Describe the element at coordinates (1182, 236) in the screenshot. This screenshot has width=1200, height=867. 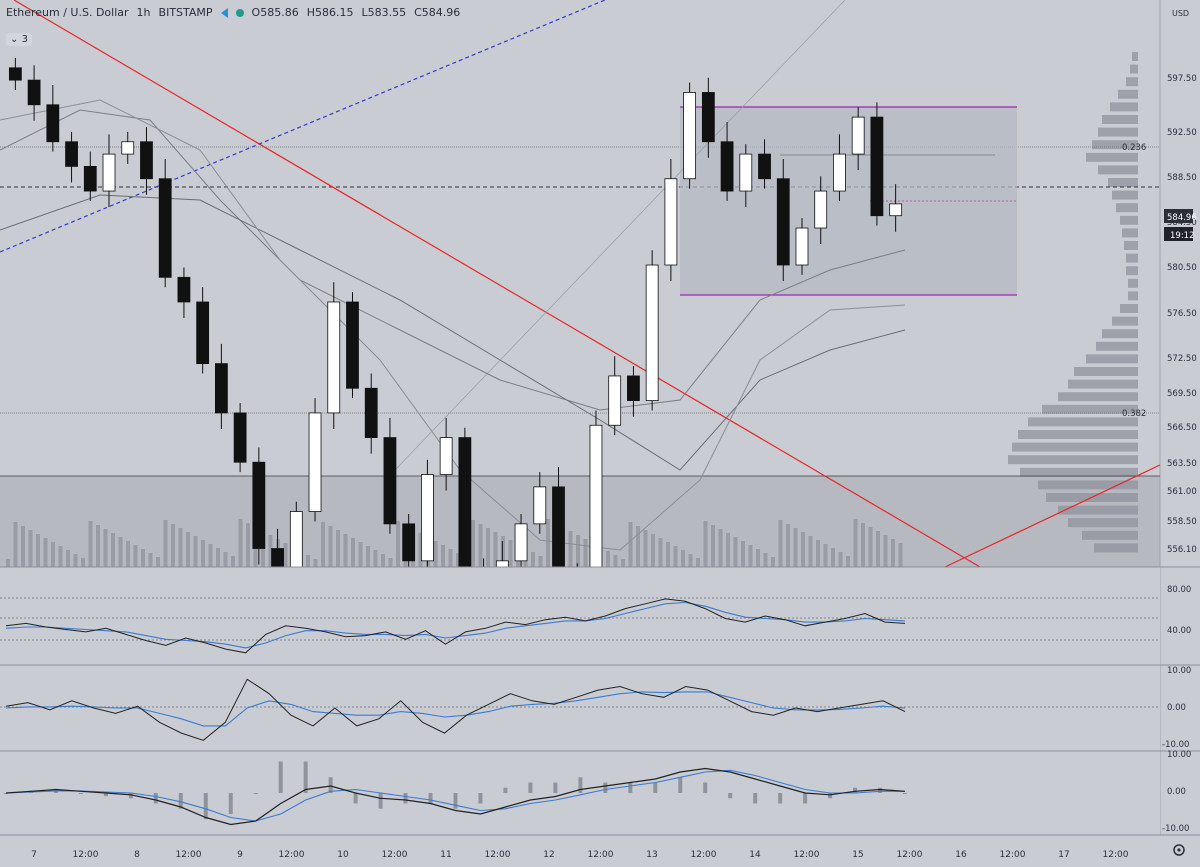
I see `countdown-value: 19:12` at that location.